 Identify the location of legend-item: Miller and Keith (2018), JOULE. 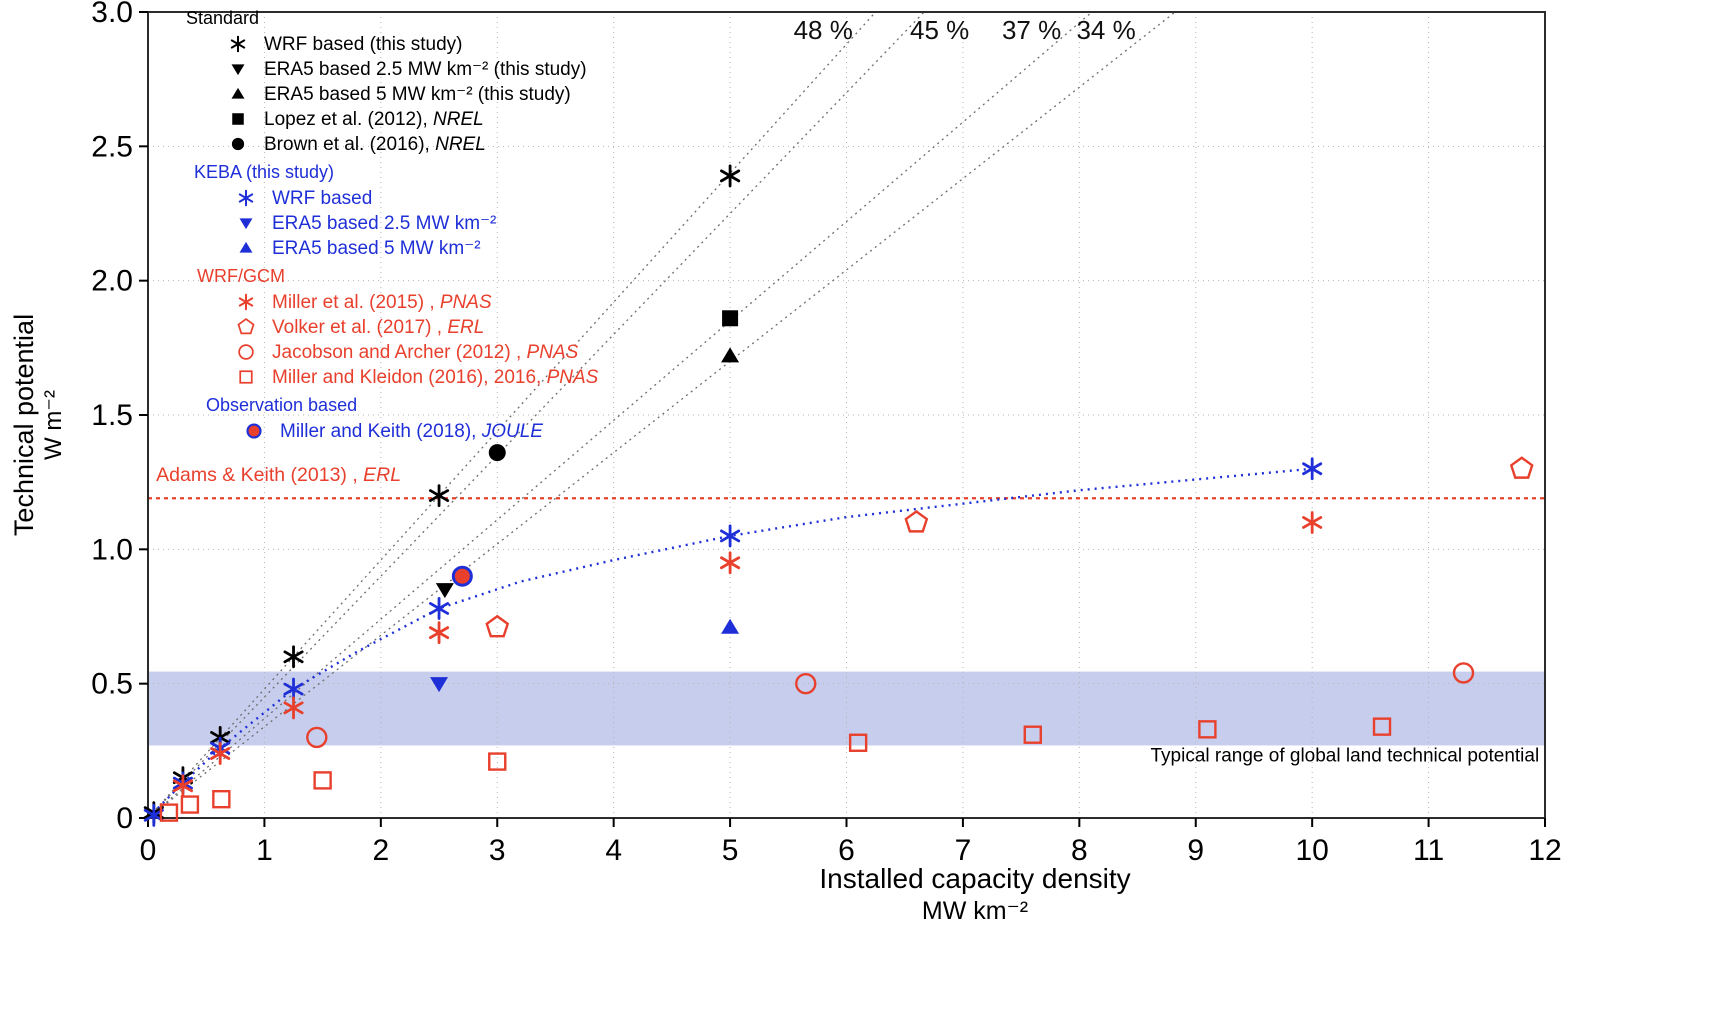
(394, 431).